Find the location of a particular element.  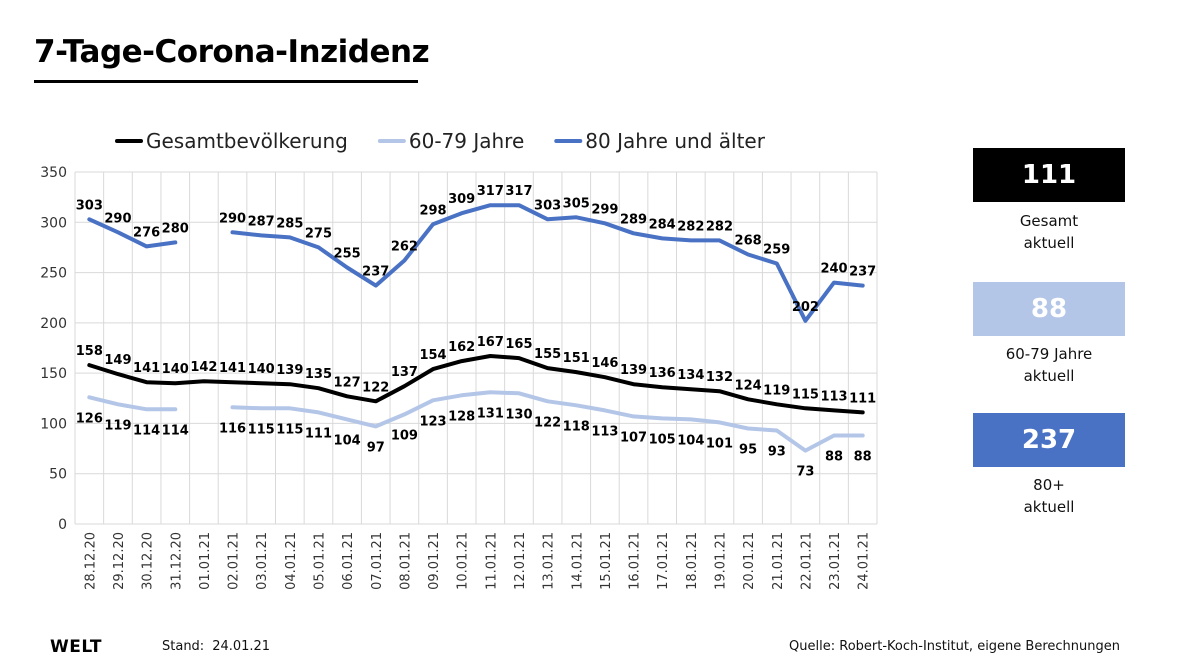

data-label: 105 is located at coordinates (662, 439).